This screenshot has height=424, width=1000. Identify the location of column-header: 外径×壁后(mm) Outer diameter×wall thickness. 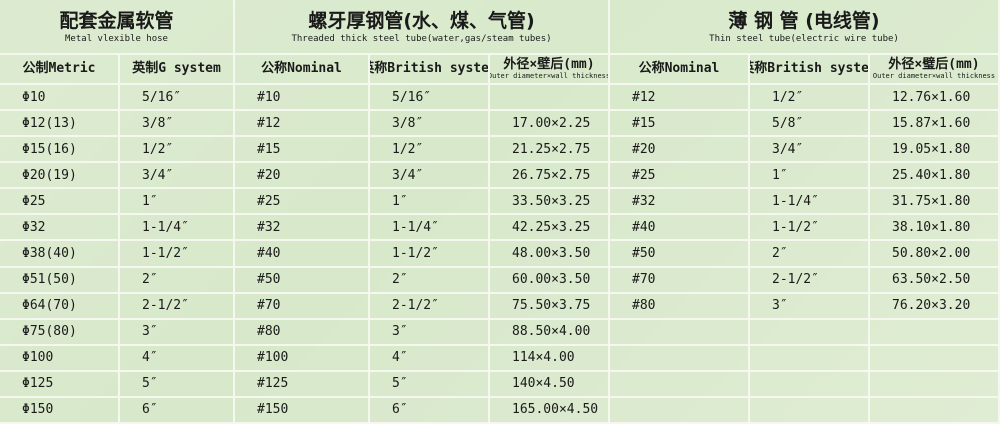
(550, 70).